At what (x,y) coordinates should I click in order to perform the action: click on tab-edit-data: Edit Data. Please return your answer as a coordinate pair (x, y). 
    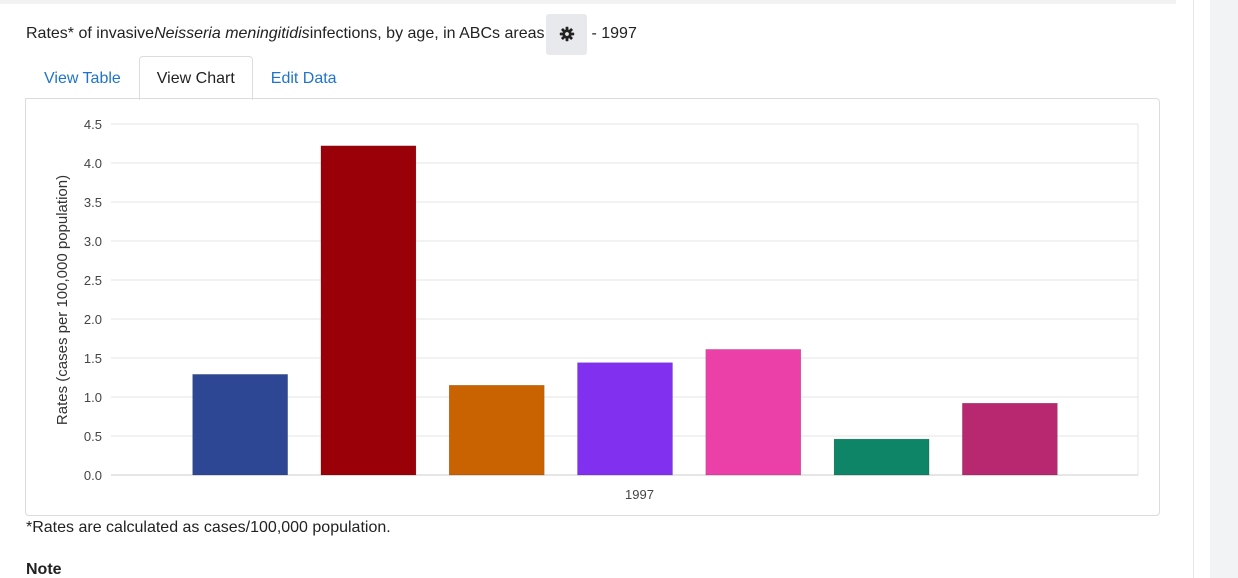
    Looking at the image, I should click on (303, 78).